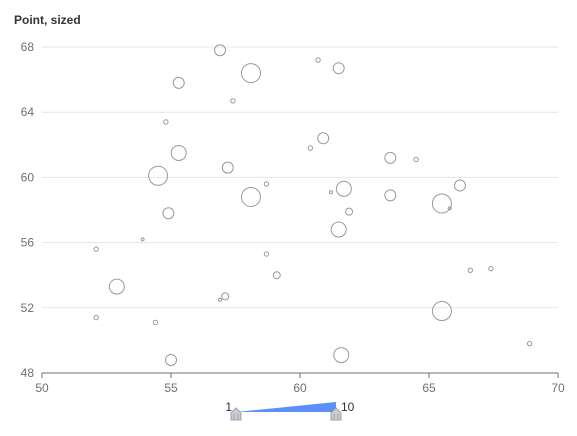 The width and height of the screenshot is (577, 436). What do you see at coordinates (286, 407) in the screenshot?
I see `visual-map-bar` at bounding box center [286, 407].